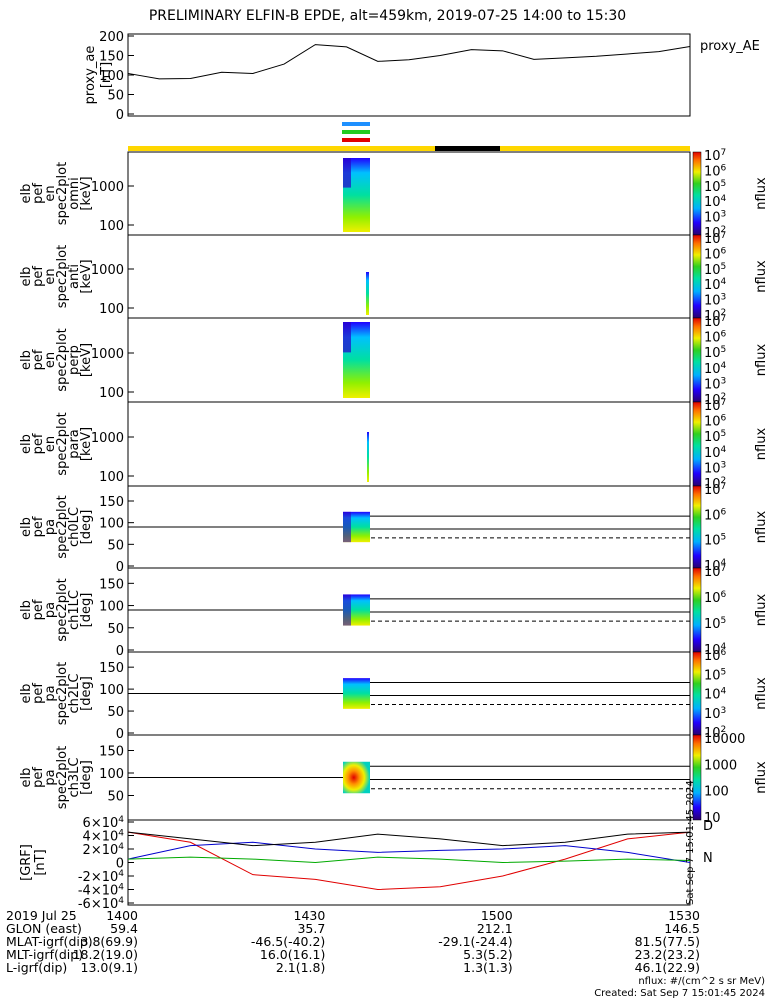 This screenshot has height=1000, width=775. Describe the element at coordinates (104, 850) in the screenshot. I see `bfield-ytick-label: 2×104` at that location.